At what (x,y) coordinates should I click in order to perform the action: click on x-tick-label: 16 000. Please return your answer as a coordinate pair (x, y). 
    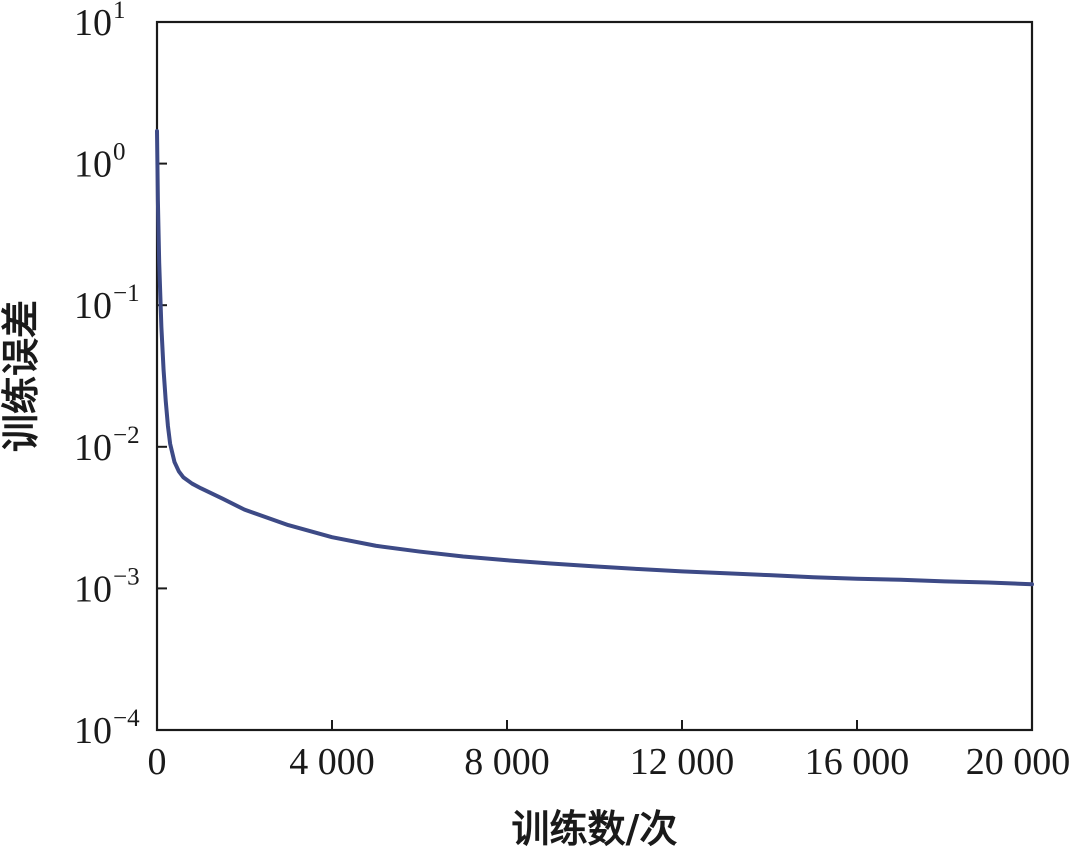
    Looking at the image, I should click on (857, 762).